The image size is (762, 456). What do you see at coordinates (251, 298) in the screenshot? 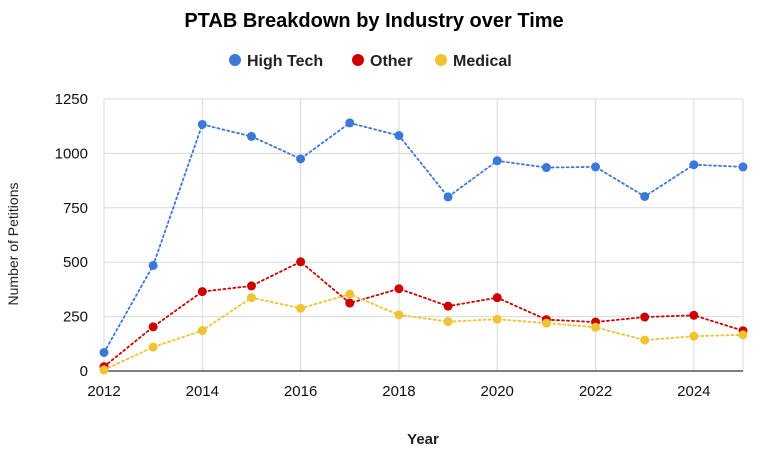
I see `point-medical-2015` at bounding box center [251, 298].